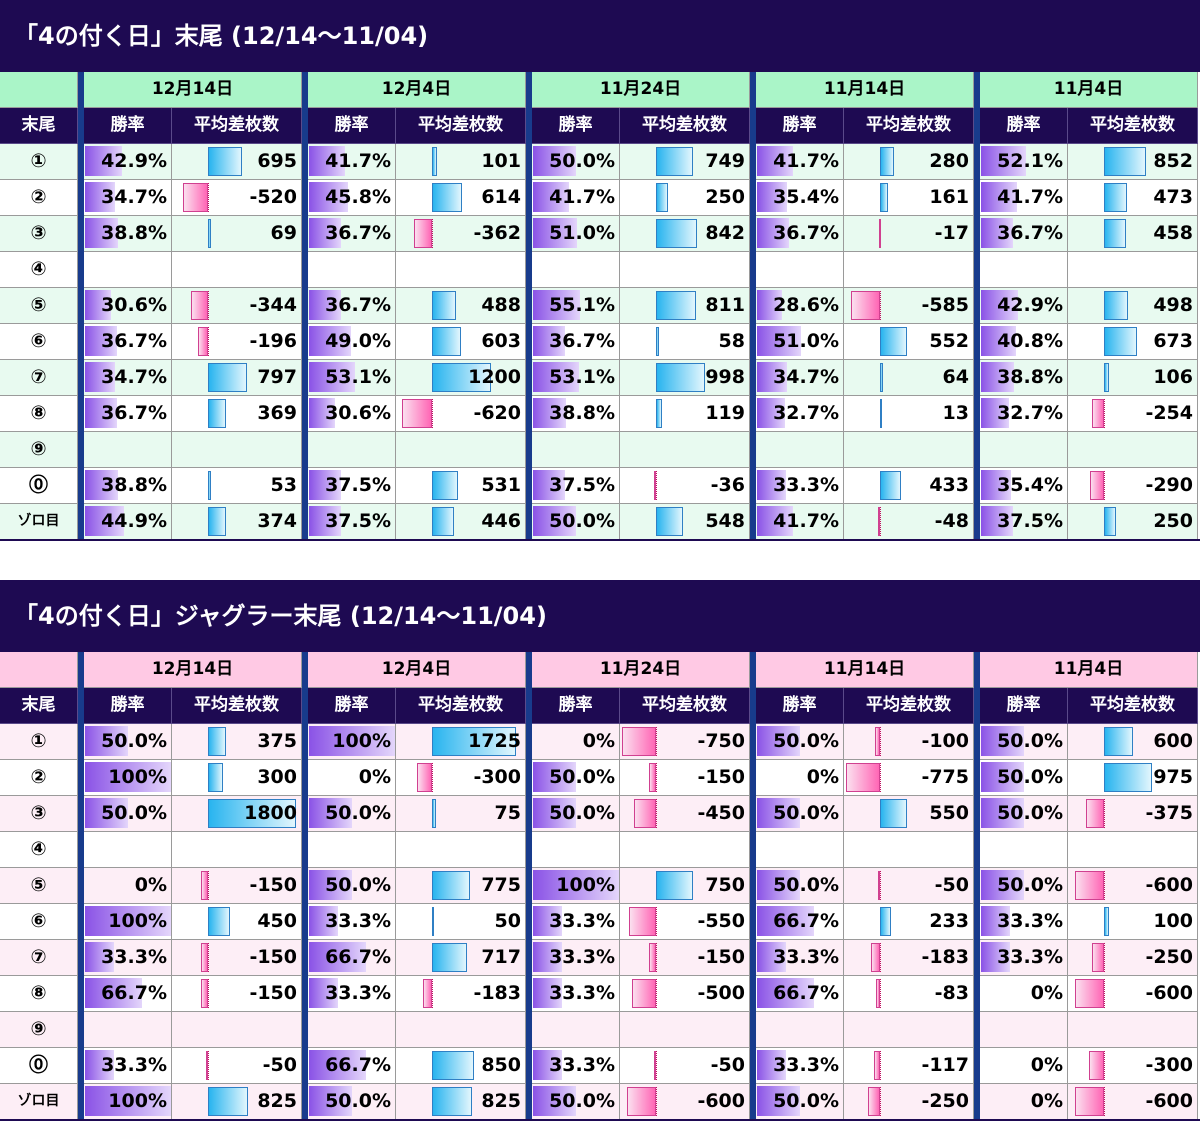 The image size is (1200, 1124). I want to click on avg-diff-value: 69, so click(283, 233).